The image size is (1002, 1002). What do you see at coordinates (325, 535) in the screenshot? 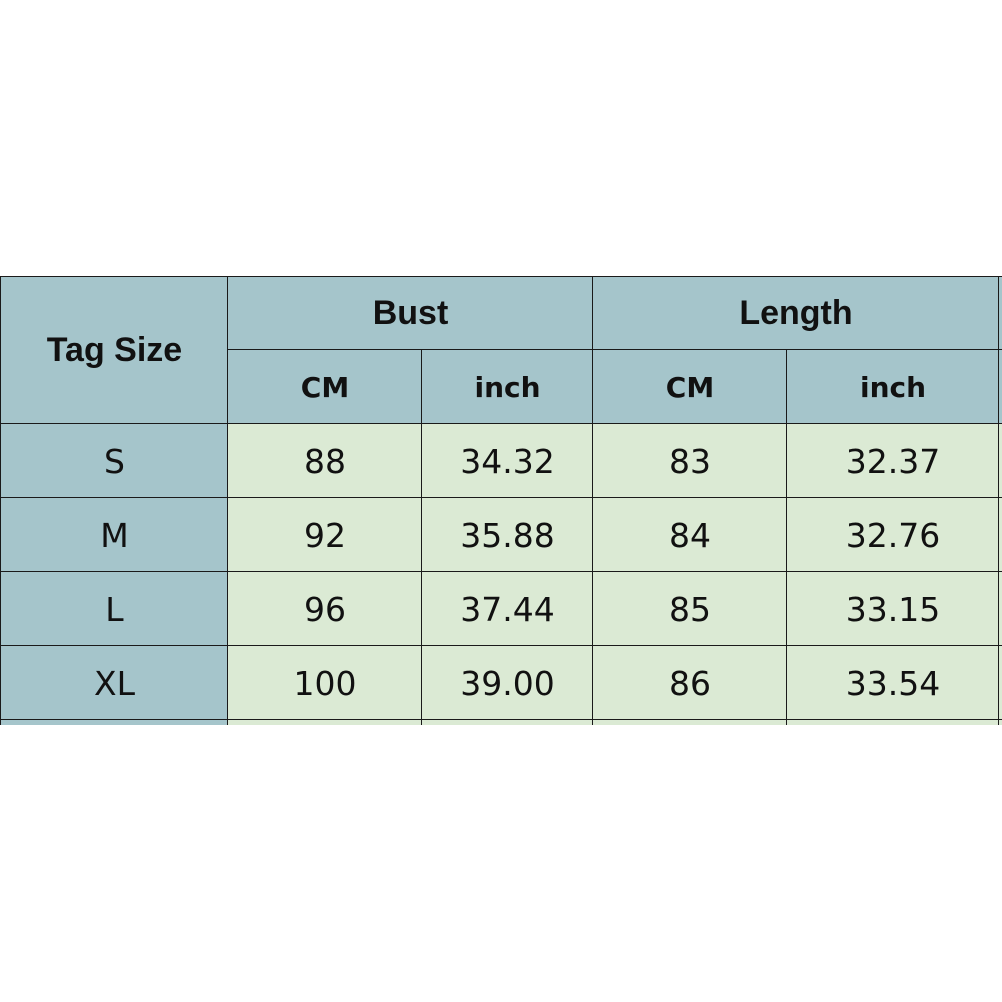
I see `cell-bust-cm: 92` at bounding box center [325, 535].